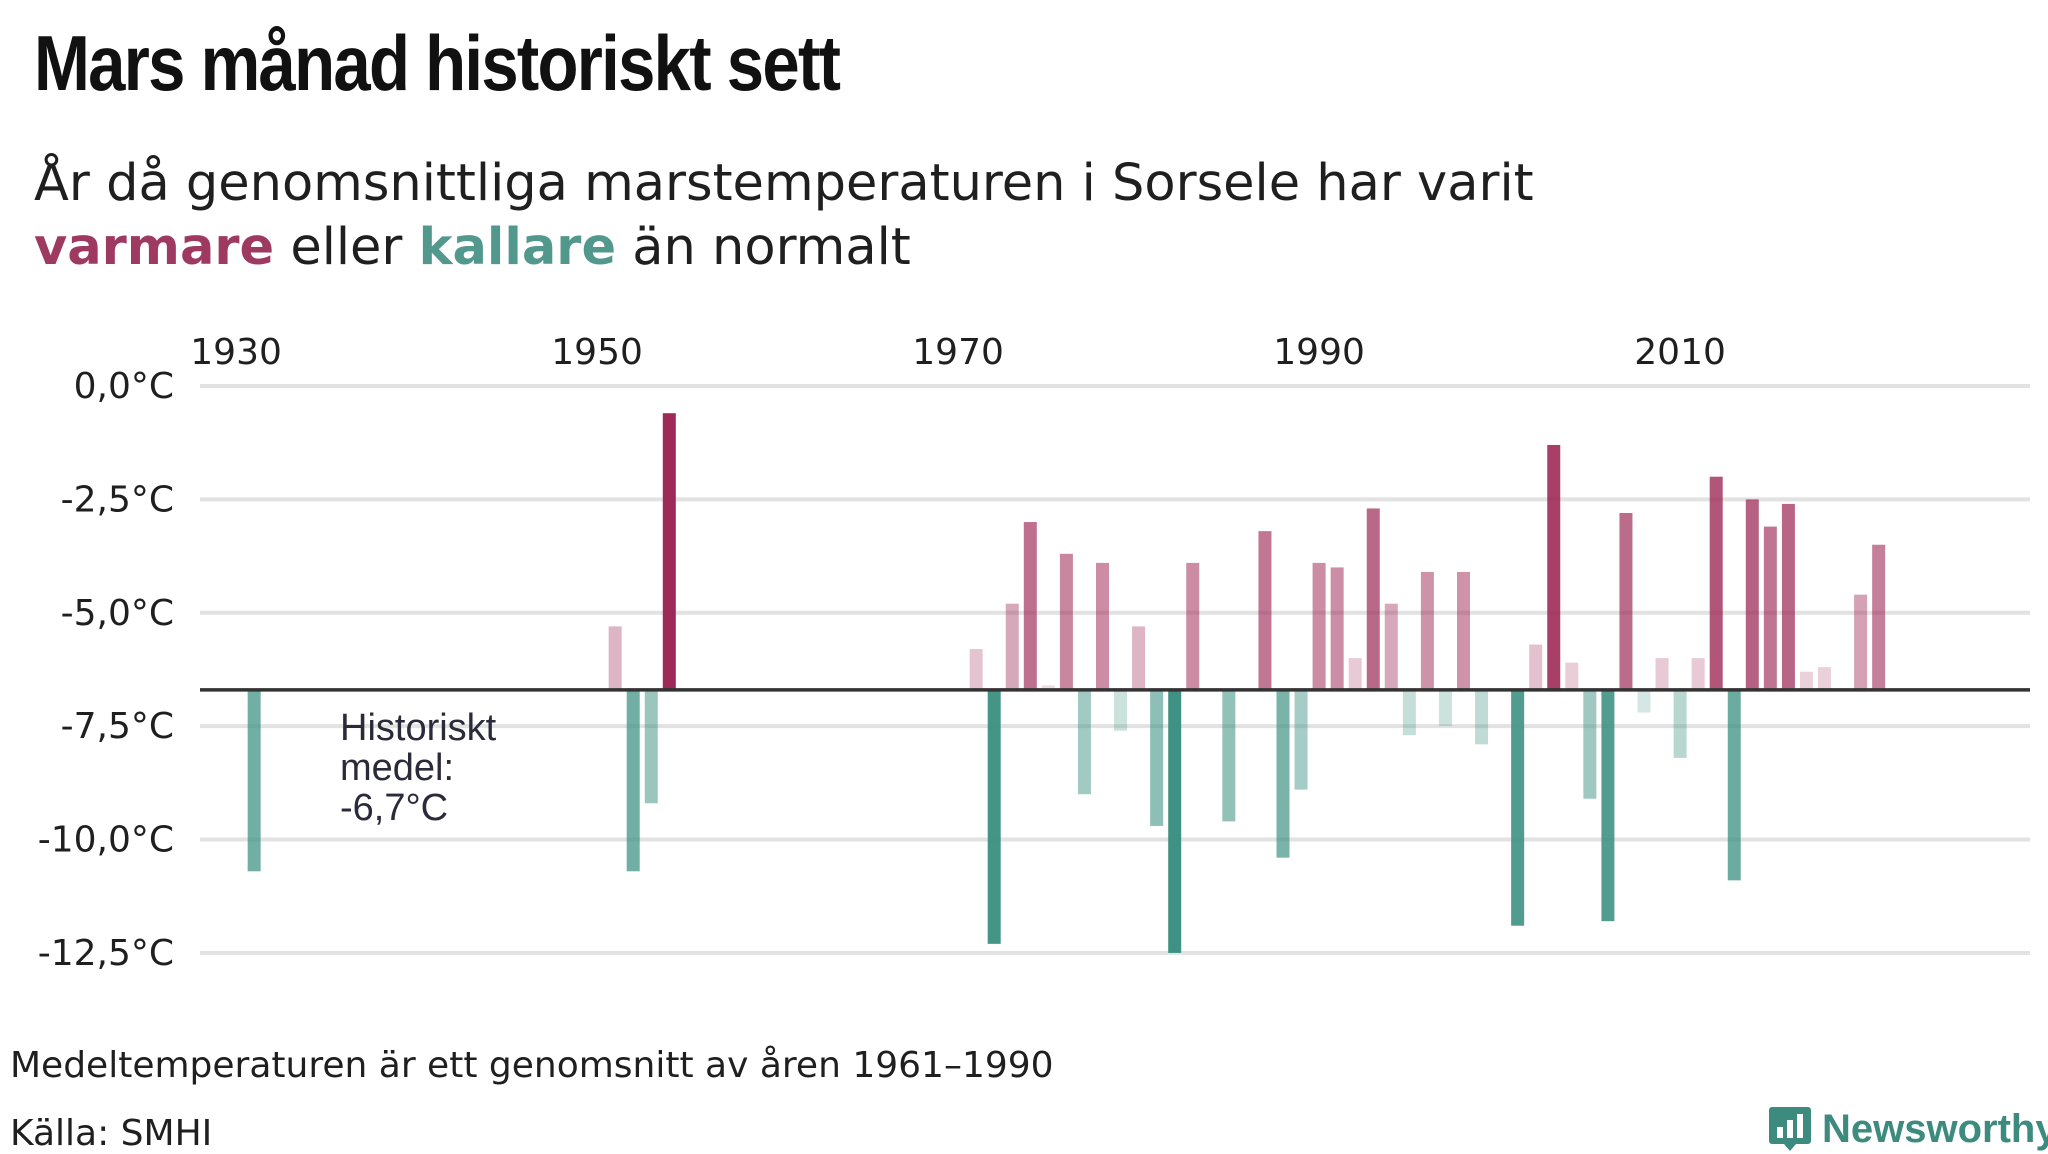  What do you see at coordinates (346, 247) in the screenshot?
I see `subtitle-connector: eller` at bounding box center [346, 247].